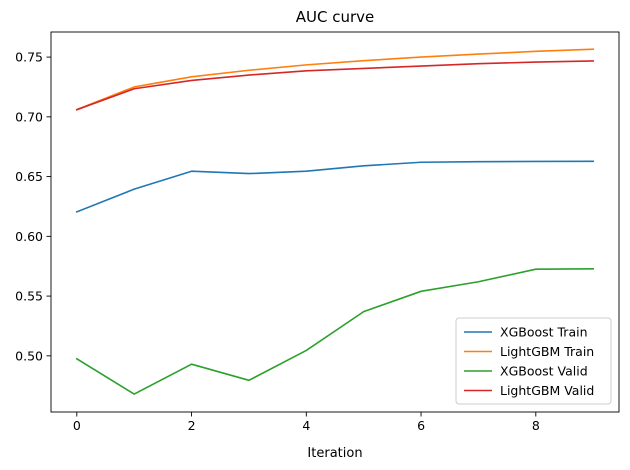  Describe the element at coordinates (544, 371) in the screenshot. I see `legend-label: XGBoost Valid` at that location.